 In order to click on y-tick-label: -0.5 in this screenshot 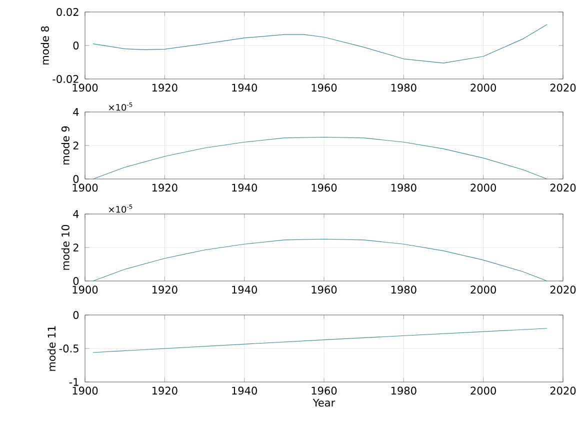, I will do `click(68, 348)`.